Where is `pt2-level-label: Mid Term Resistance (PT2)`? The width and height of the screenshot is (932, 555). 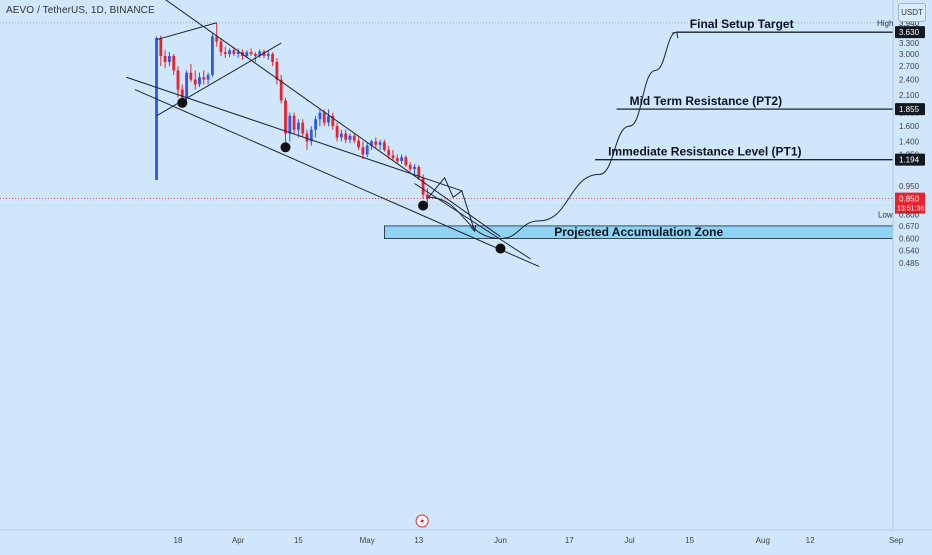 pt2-level-label: Mid Term Resistance (PT2) is located at coordinates (706, 101).